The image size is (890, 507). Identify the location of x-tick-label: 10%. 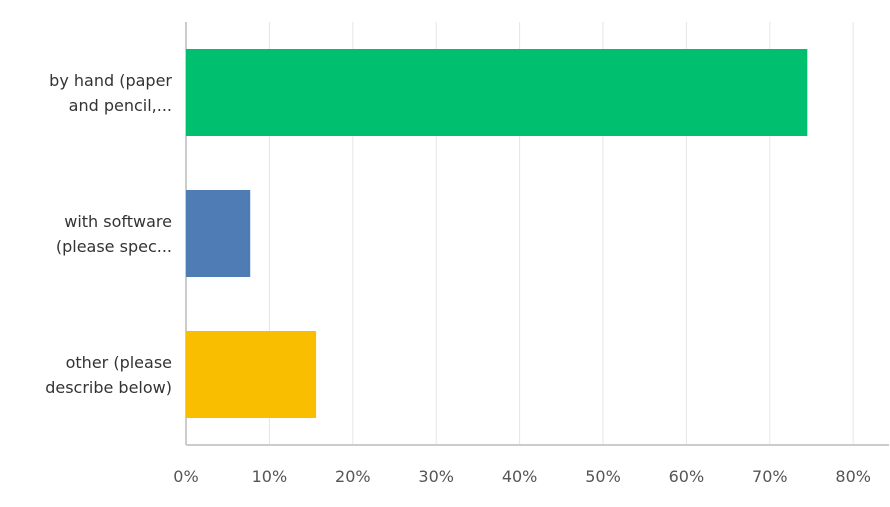
(269, 476).